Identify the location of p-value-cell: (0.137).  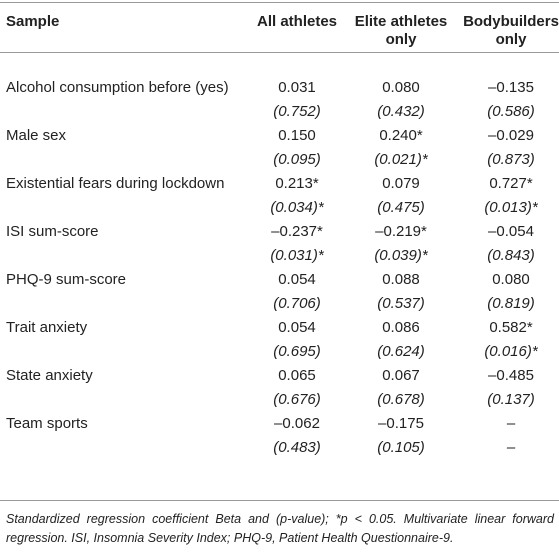
(511, 399).